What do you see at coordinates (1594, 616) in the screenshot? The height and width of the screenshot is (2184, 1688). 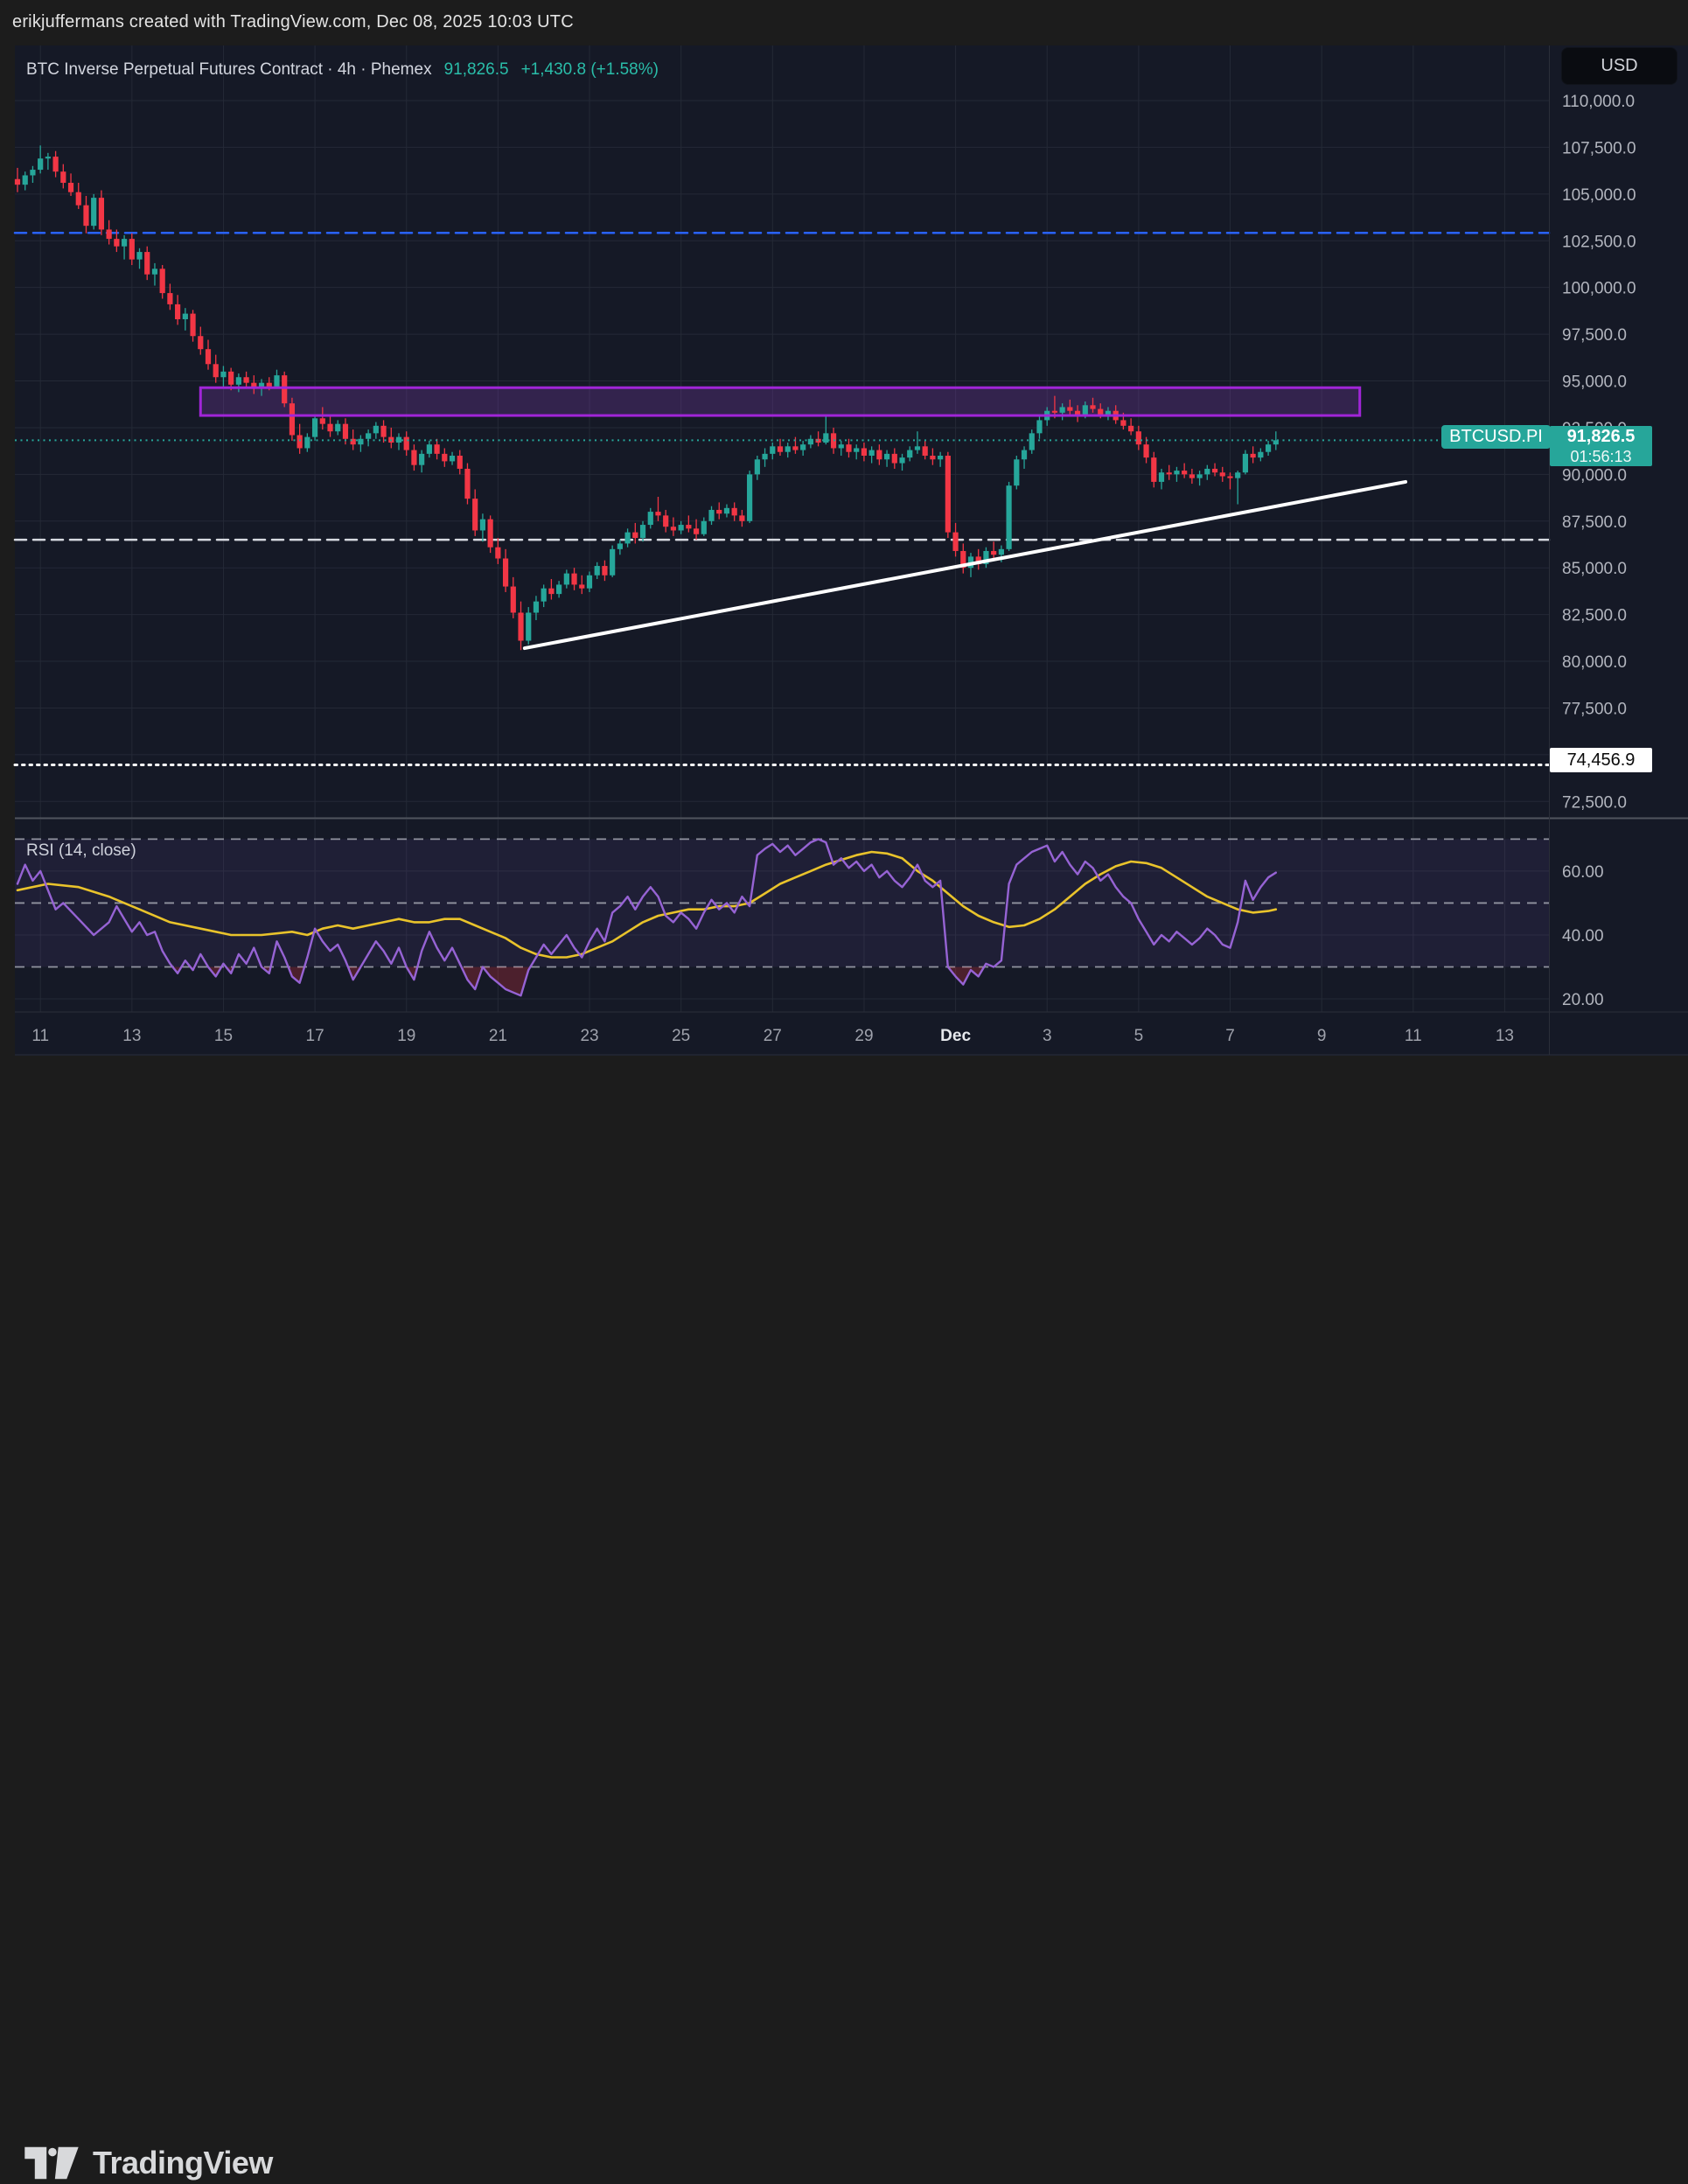 I see `price-tick-label: 82,500.0` at bounding box center [1594, 616].